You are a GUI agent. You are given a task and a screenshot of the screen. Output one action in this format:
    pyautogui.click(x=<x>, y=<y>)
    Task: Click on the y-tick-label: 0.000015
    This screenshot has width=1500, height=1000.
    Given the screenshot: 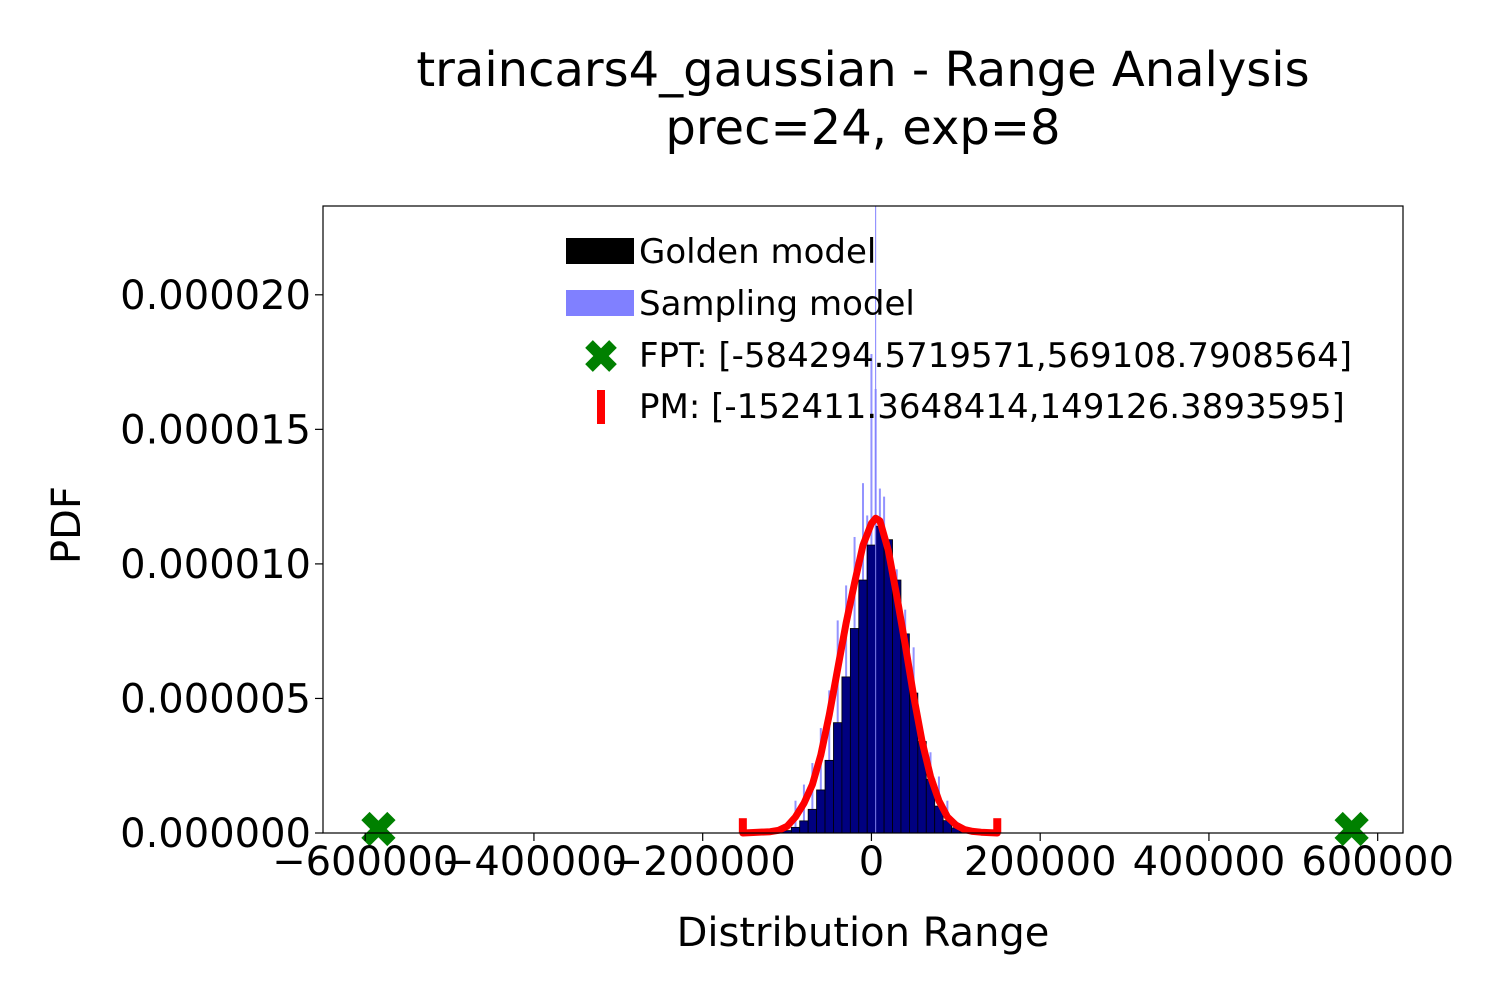 What is the action you would take?
    pyautogui.click(x=215, y=430)
    